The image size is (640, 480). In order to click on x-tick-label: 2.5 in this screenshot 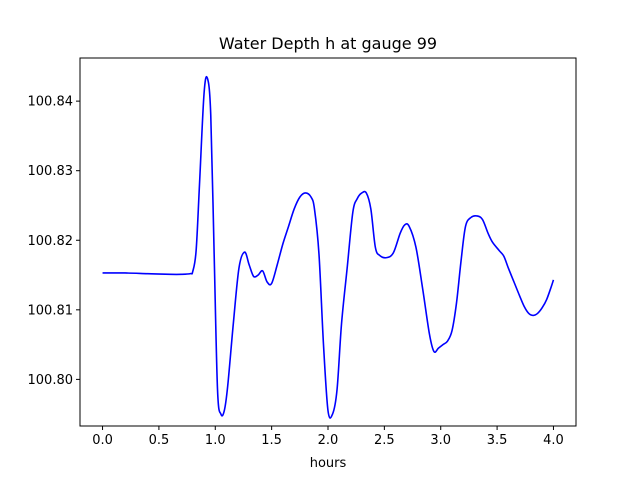, I will do `click(384, 440)`.